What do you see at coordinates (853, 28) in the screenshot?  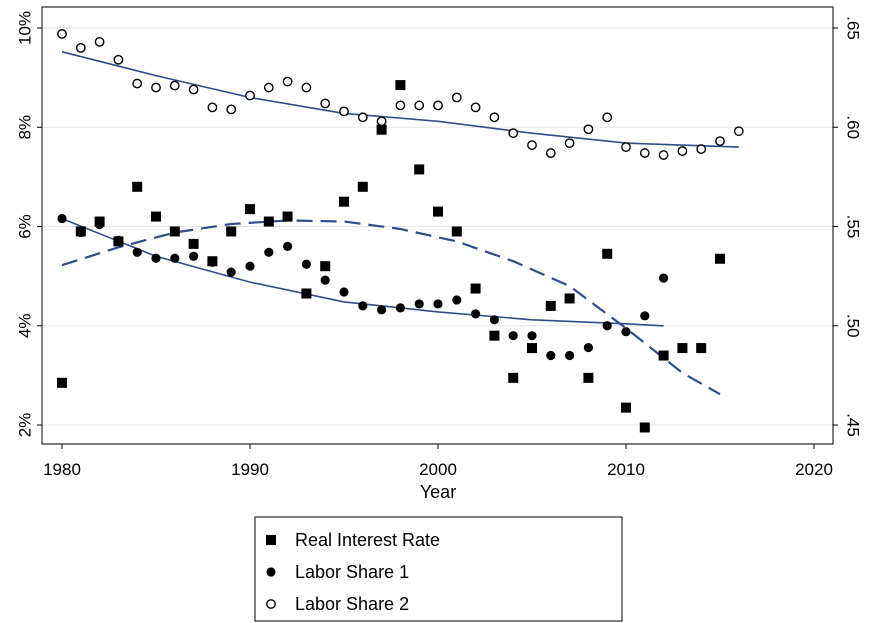 I see `y-right-tick-label: .65` at bounding box center [853, 28].